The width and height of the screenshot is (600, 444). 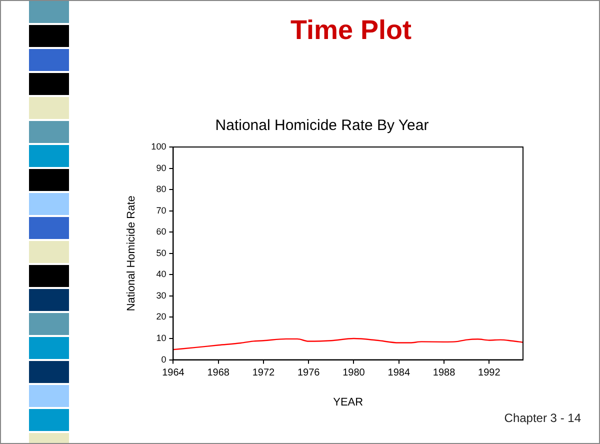 What do you see at coordinates (161, 338) in the screenshot?
I see `y-tick-label: 10` at bounding box center [161, 338].